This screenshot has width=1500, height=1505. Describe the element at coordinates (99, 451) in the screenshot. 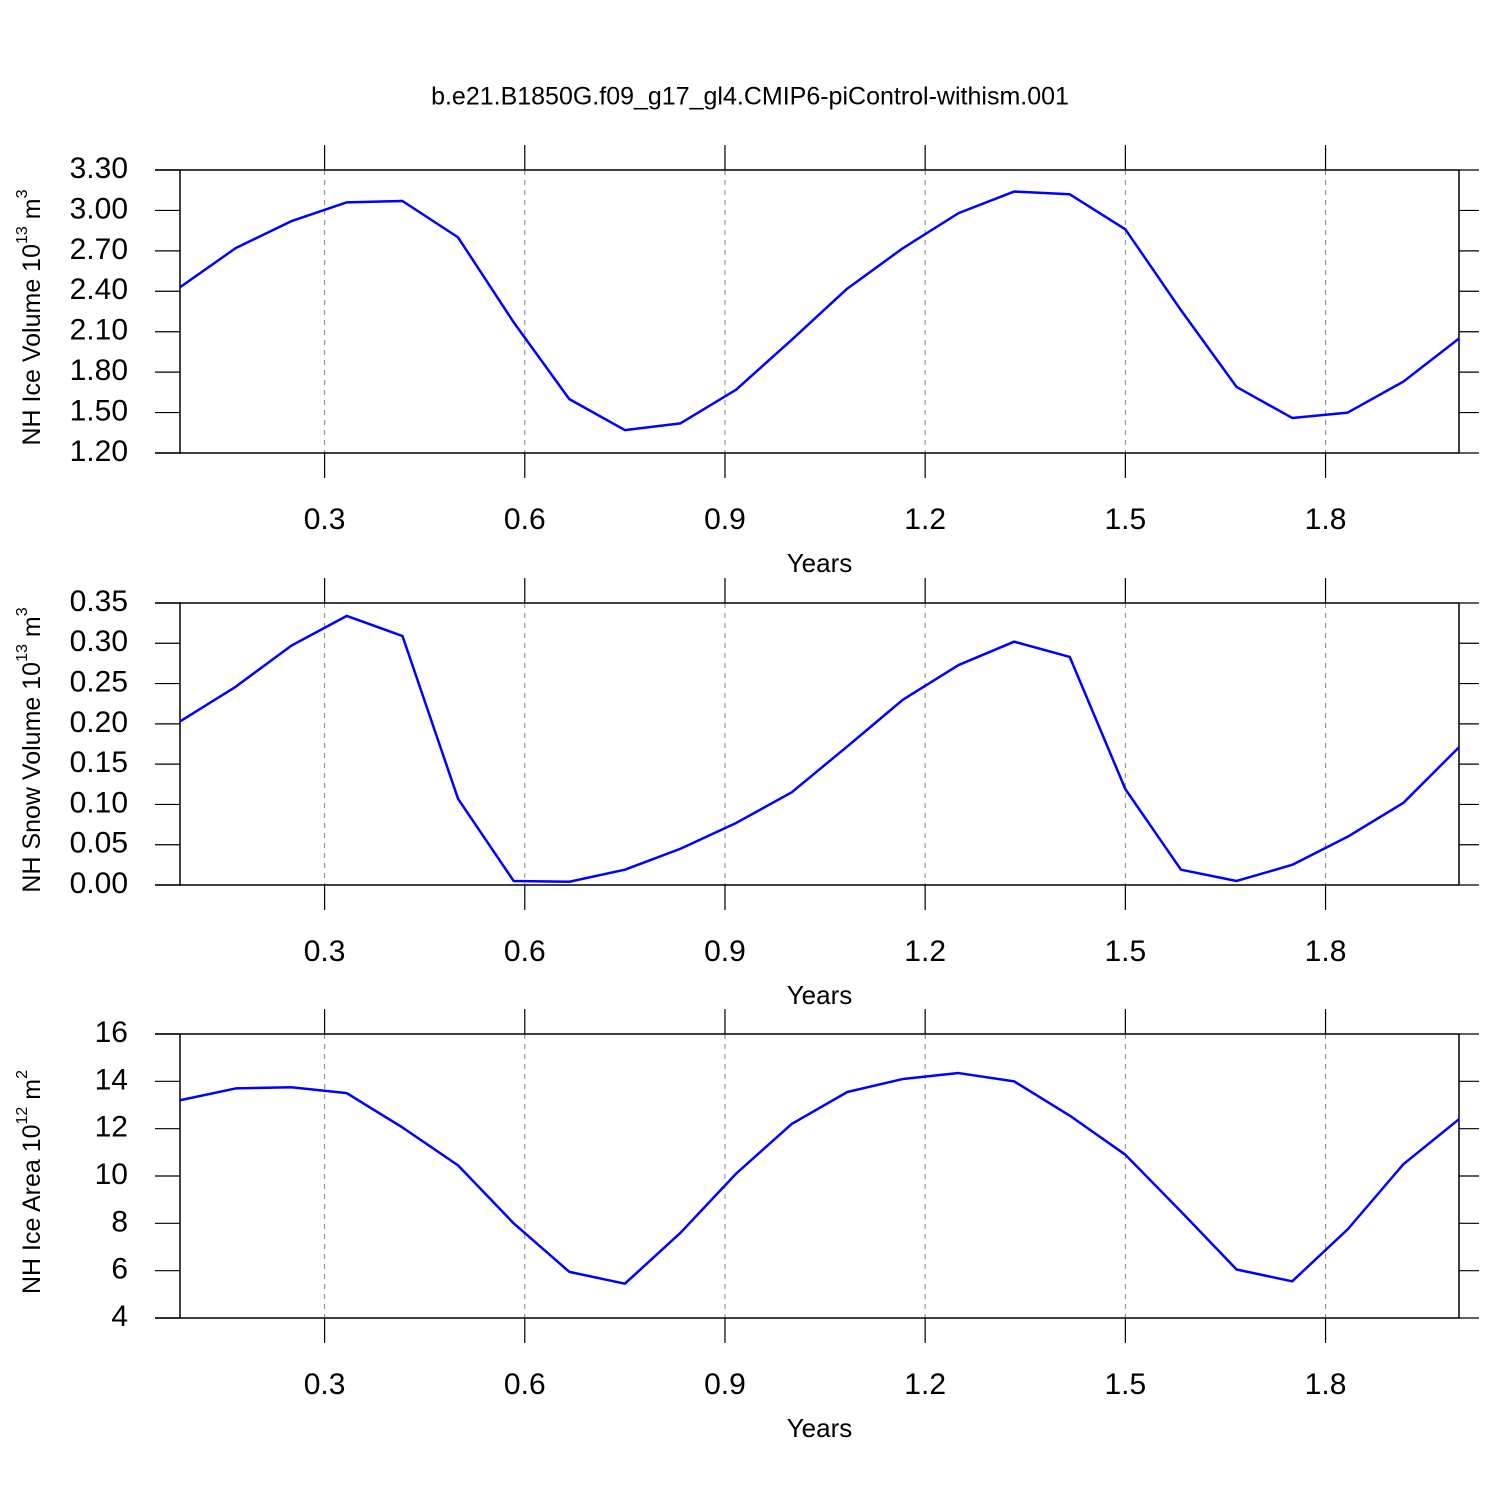

I see `y-tick-label: 1.20` at that location.